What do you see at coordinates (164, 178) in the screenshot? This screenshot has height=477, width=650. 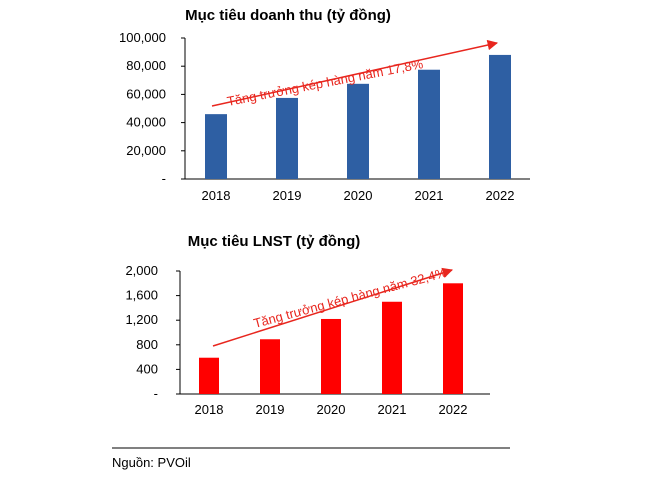 I see `revenue-y-tick-label: -` at bounding box center [164, 178].